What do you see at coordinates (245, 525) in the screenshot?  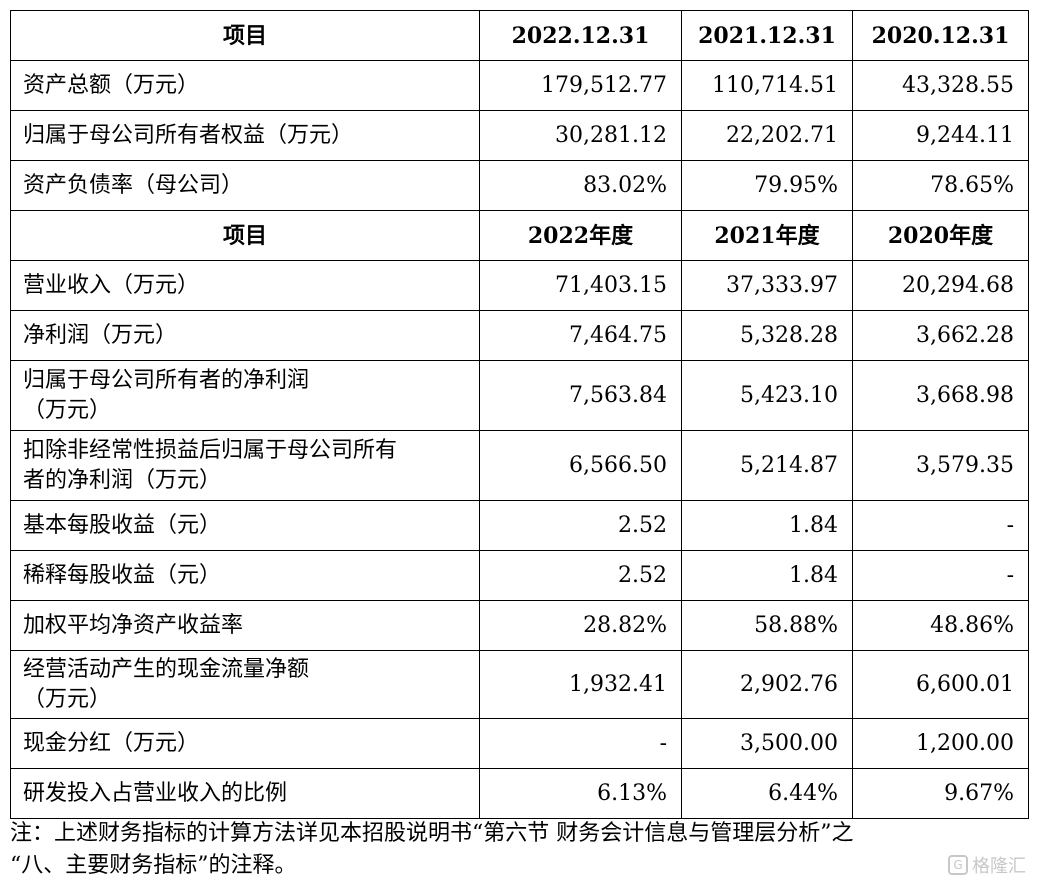 I see `row-label: 基本每股收益（元）` at bounding box center [245, 525].